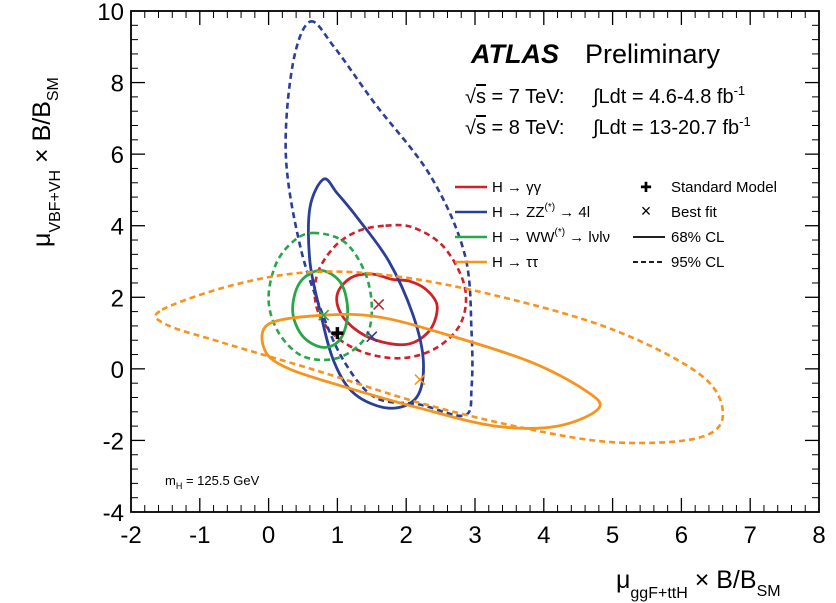 The image size is (836, 603). Describe the element at coordinates (646, 187) in the screenshot. I see `standard-model-legend-marker: ✚` at that location.